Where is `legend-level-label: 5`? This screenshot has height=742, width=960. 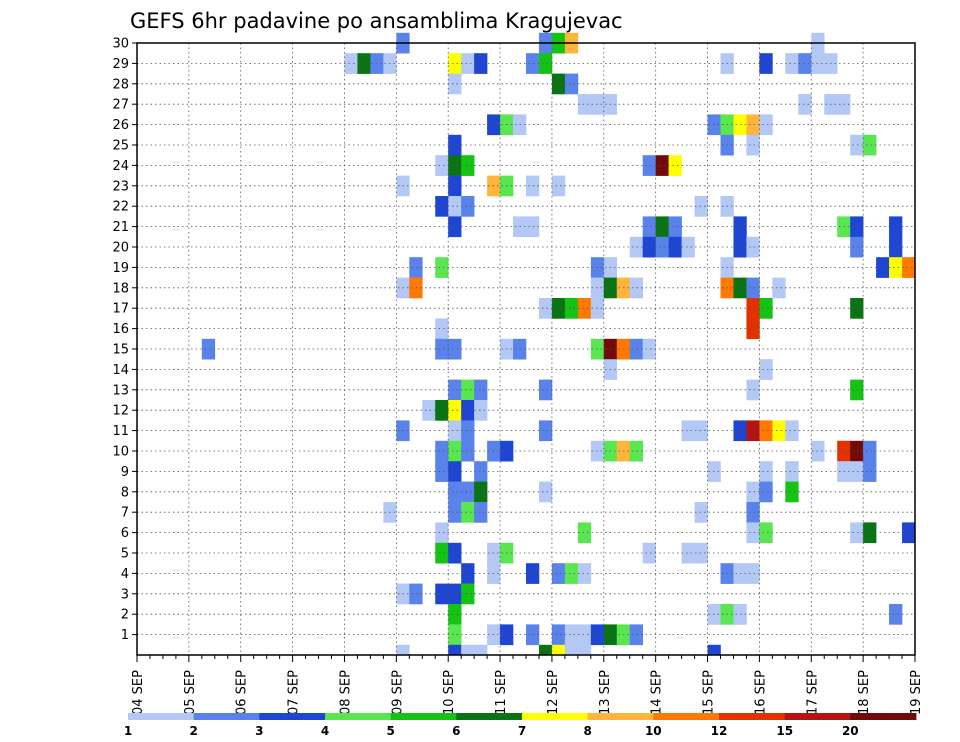
legend-level-label: 5 is located at coordinates (391, 731).